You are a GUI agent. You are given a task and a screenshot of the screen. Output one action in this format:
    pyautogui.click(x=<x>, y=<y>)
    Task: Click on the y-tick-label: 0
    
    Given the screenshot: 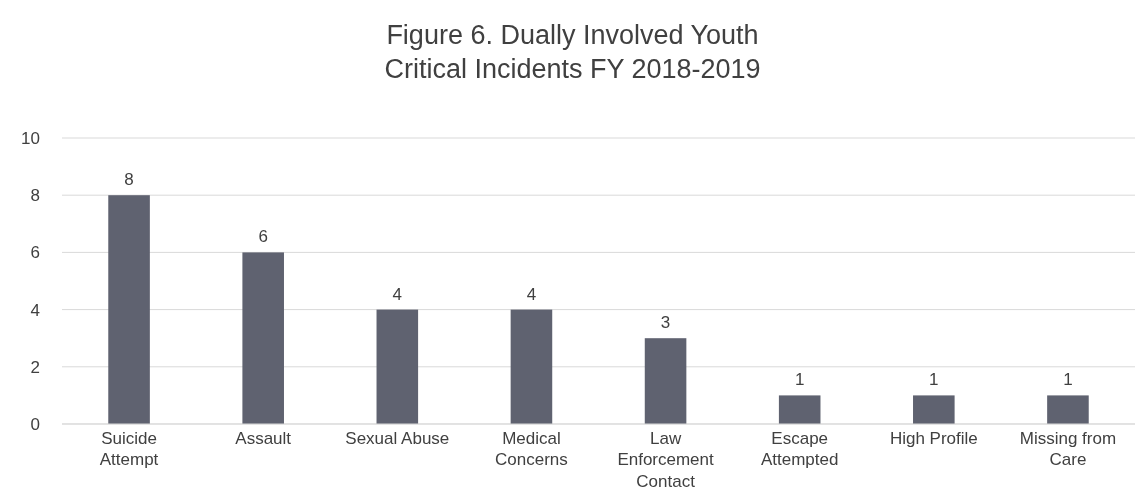 What is the action you would take?
    pyautogui.click(x=35, y=424)
    